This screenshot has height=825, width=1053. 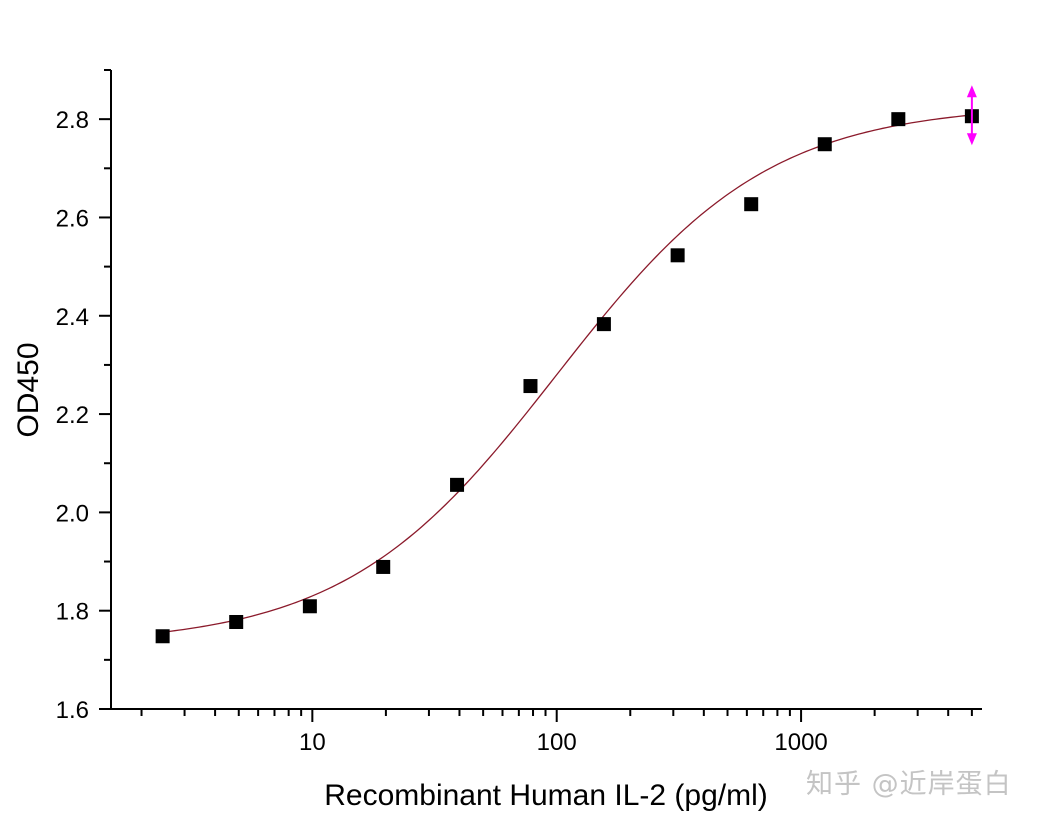 What do you see at coordinates (971, 115) in the screenshot?
I see `double-arrow-marker-icon` at bounding box center [971, 115].